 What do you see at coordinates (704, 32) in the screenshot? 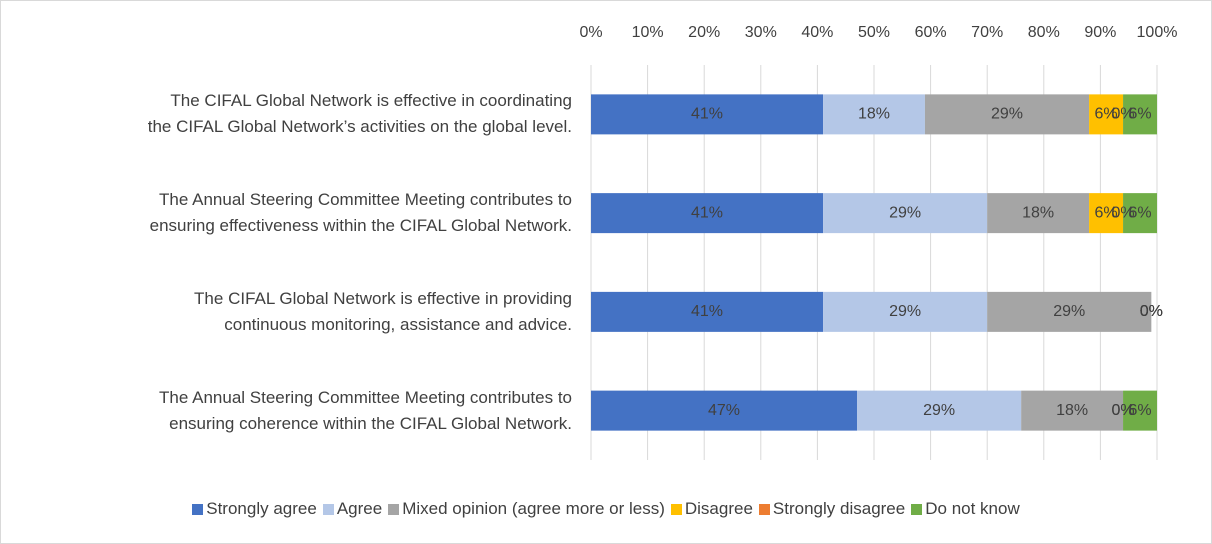
I see `x-tick-label: 20%` at bounding box center [704, 32].